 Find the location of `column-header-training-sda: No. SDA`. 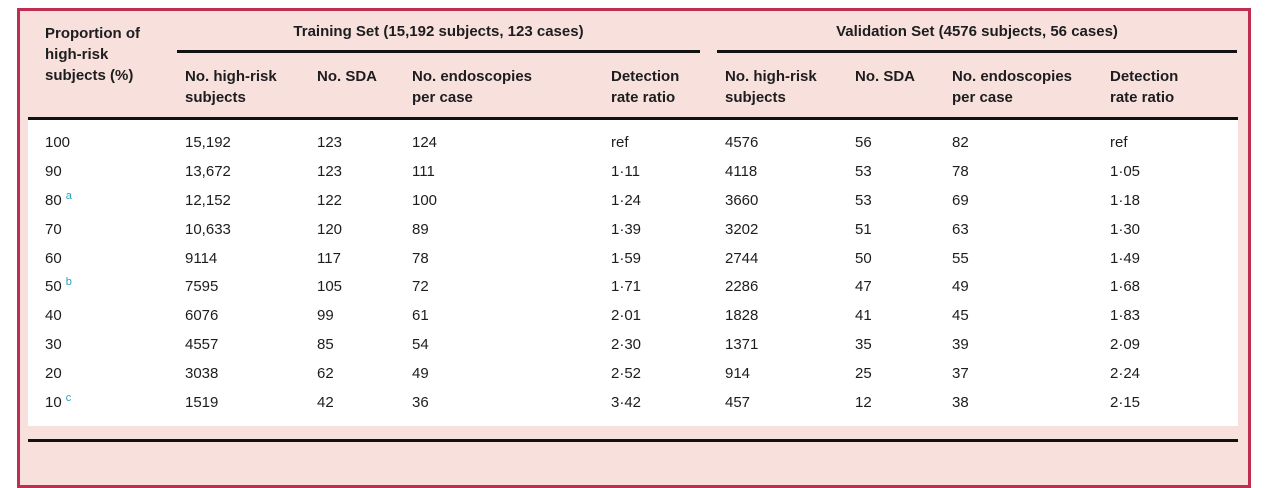

column-header-training-sda: No. SDA is located at coordinates (347, 76).